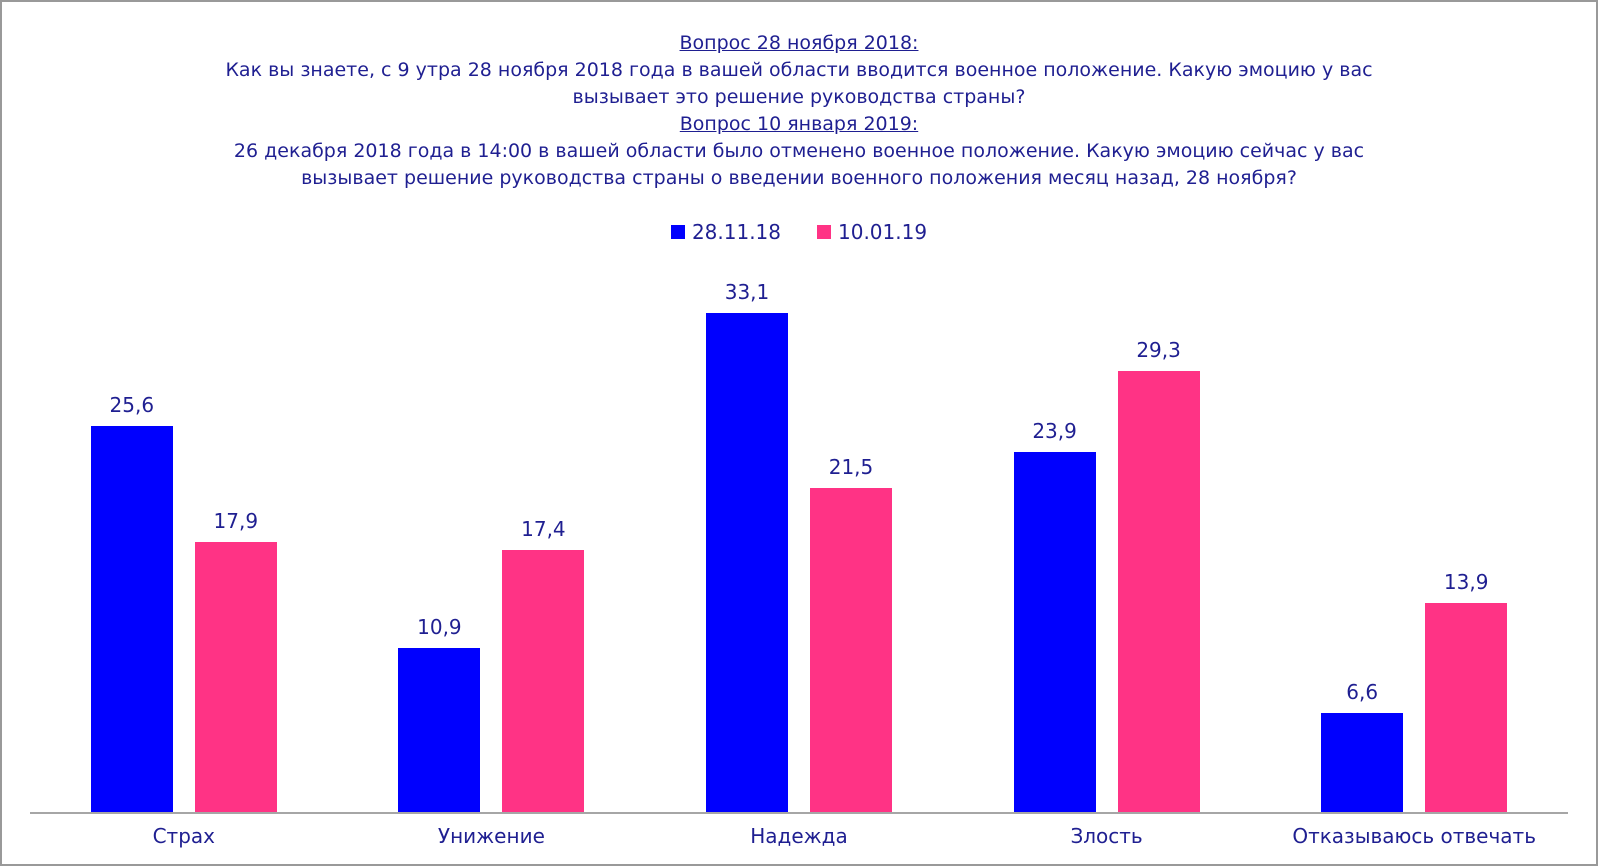 Image resolution: width=1598 pixels, height=866 pixels. What do you see at coordinates (1107, 532) in the screenshot?
I see `bar-group: 23,9 29,3` at bounding box center [1107, 532].